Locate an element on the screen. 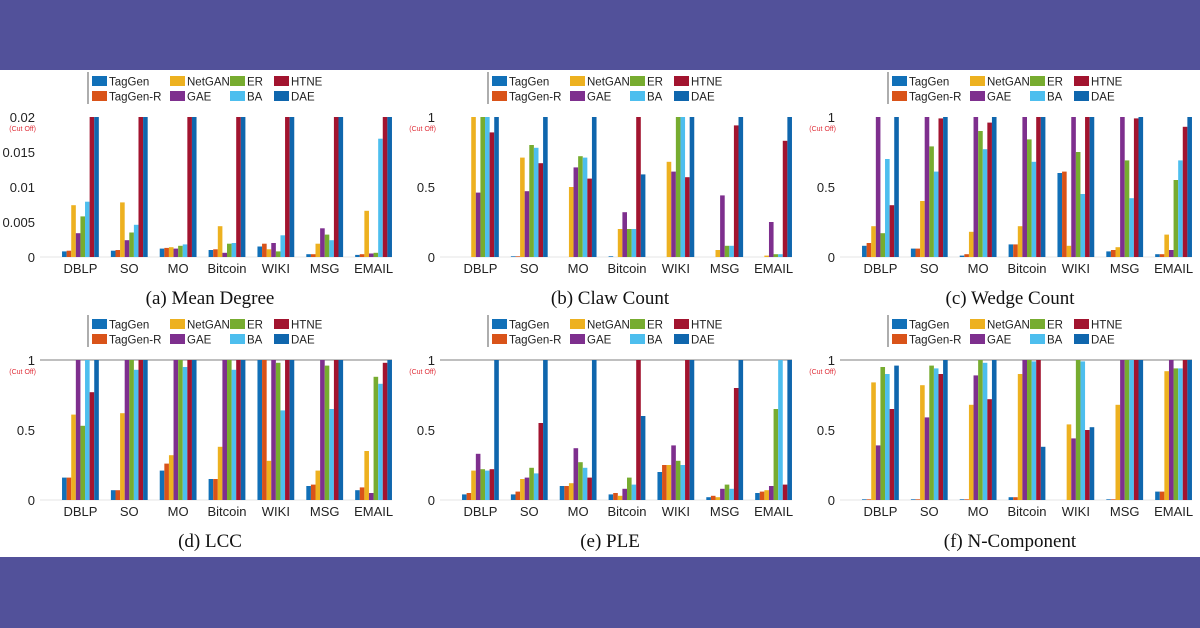 The image size is (1200, 628). bar-er-mo is located at coordinates (980, 194).